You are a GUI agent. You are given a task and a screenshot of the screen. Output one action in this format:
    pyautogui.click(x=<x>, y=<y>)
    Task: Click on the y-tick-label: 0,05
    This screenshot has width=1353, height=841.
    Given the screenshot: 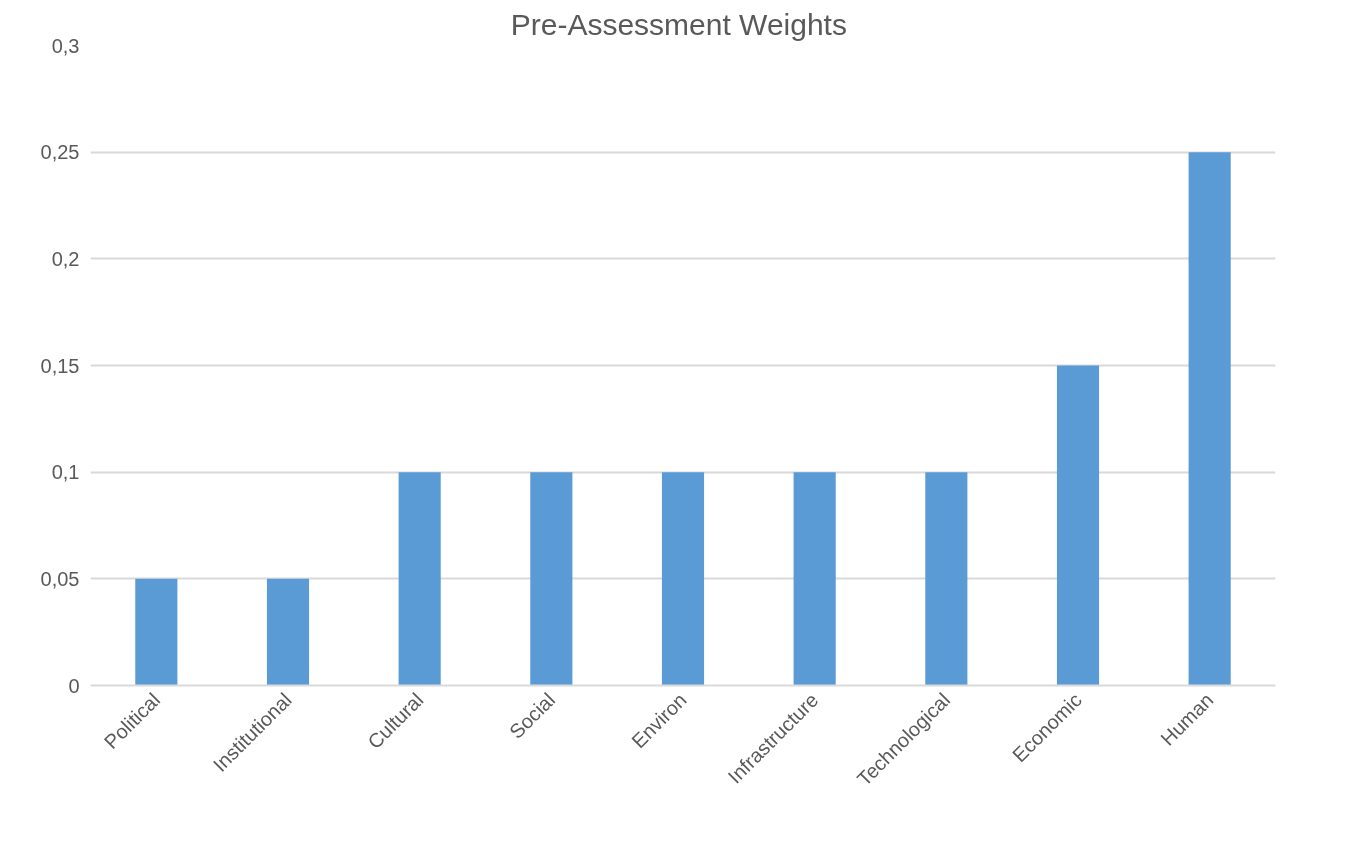 What is the action you would take?
    pyautogui.click(x=60, y=578)
    